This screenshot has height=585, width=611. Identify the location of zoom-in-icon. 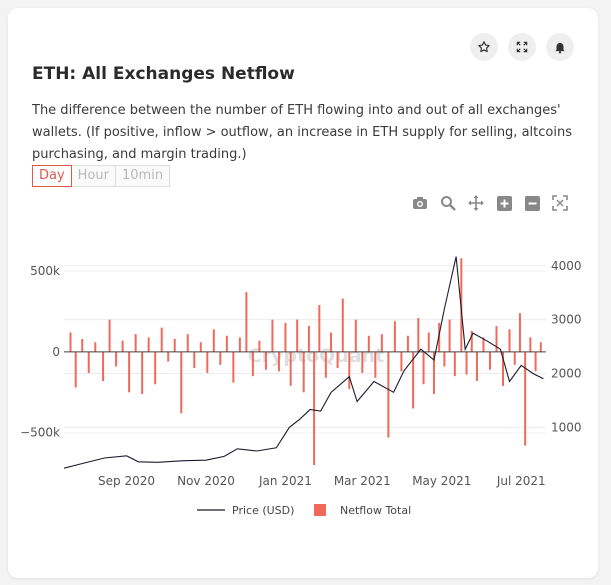
(504, 203).